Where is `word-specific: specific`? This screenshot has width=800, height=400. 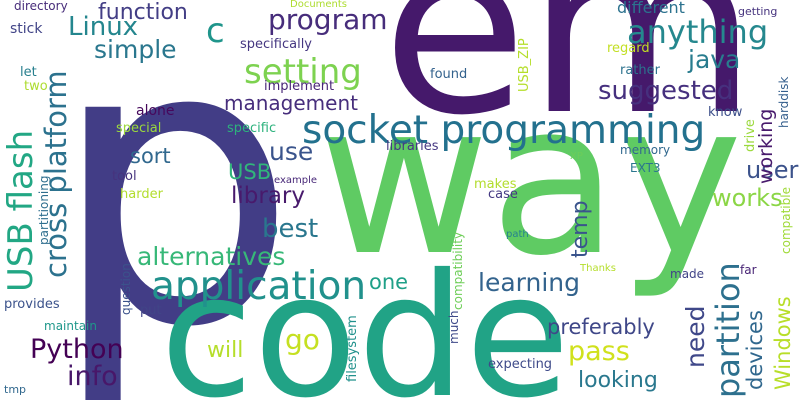 word-specific: specific is located at coordinates (252, 128).